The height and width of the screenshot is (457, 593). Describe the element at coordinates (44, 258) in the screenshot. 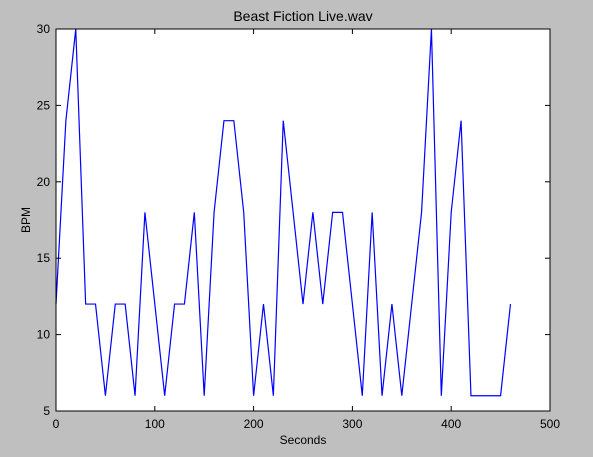

I see `y-tick-label: 15` at that location.